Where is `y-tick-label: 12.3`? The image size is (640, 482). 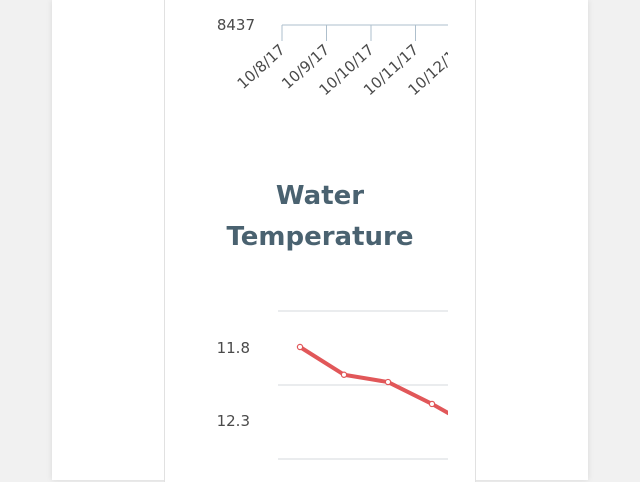
y-tick-label: 12.3 is located at coordinates (233, 421).